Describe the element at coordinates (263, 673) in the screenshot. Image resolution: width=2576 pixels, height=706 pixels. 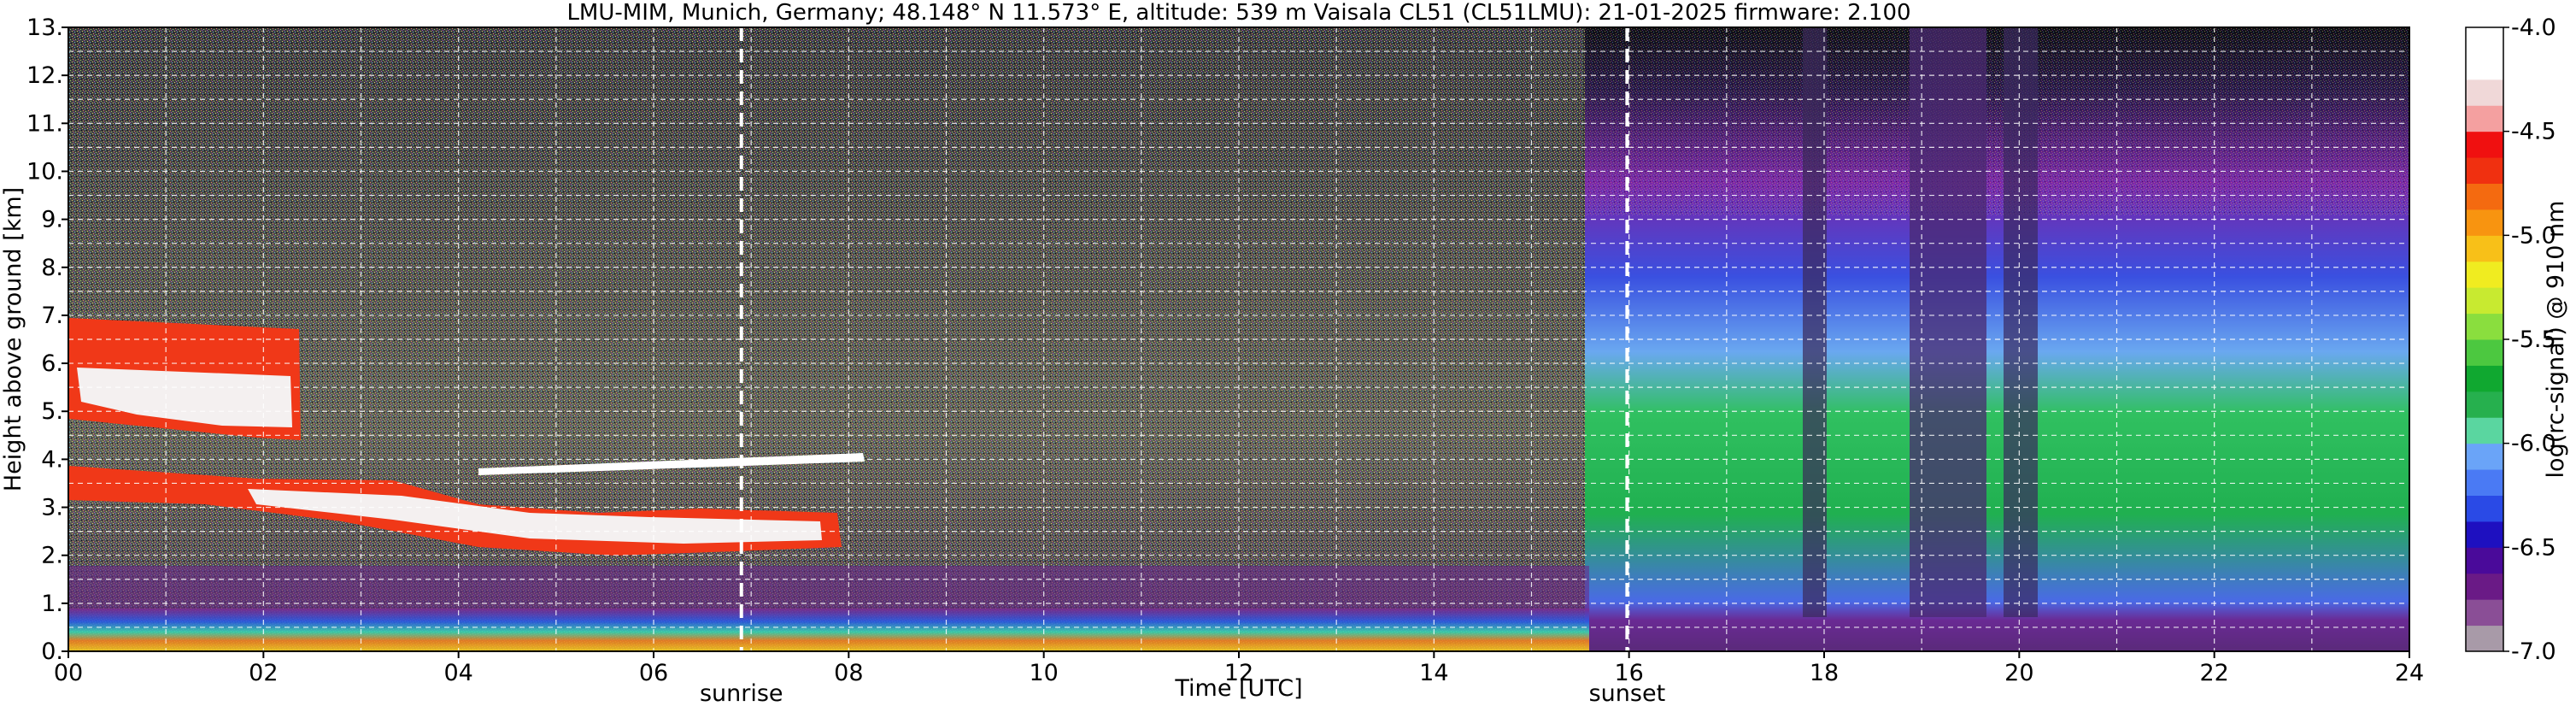
I see `x-tick-label: 02` at that location.